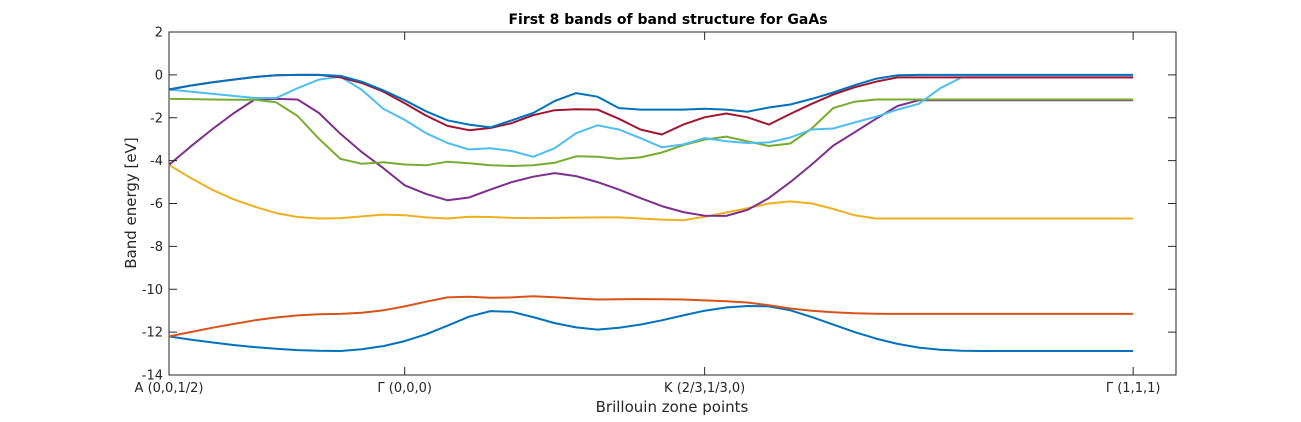 The height and width of the screenshot is (422, 1301). What do you see at coordinates (704, 388) in the screenshot?
I see `x-tick-label: K (2/3,1/3,0)` at bounding box center [704, 388].